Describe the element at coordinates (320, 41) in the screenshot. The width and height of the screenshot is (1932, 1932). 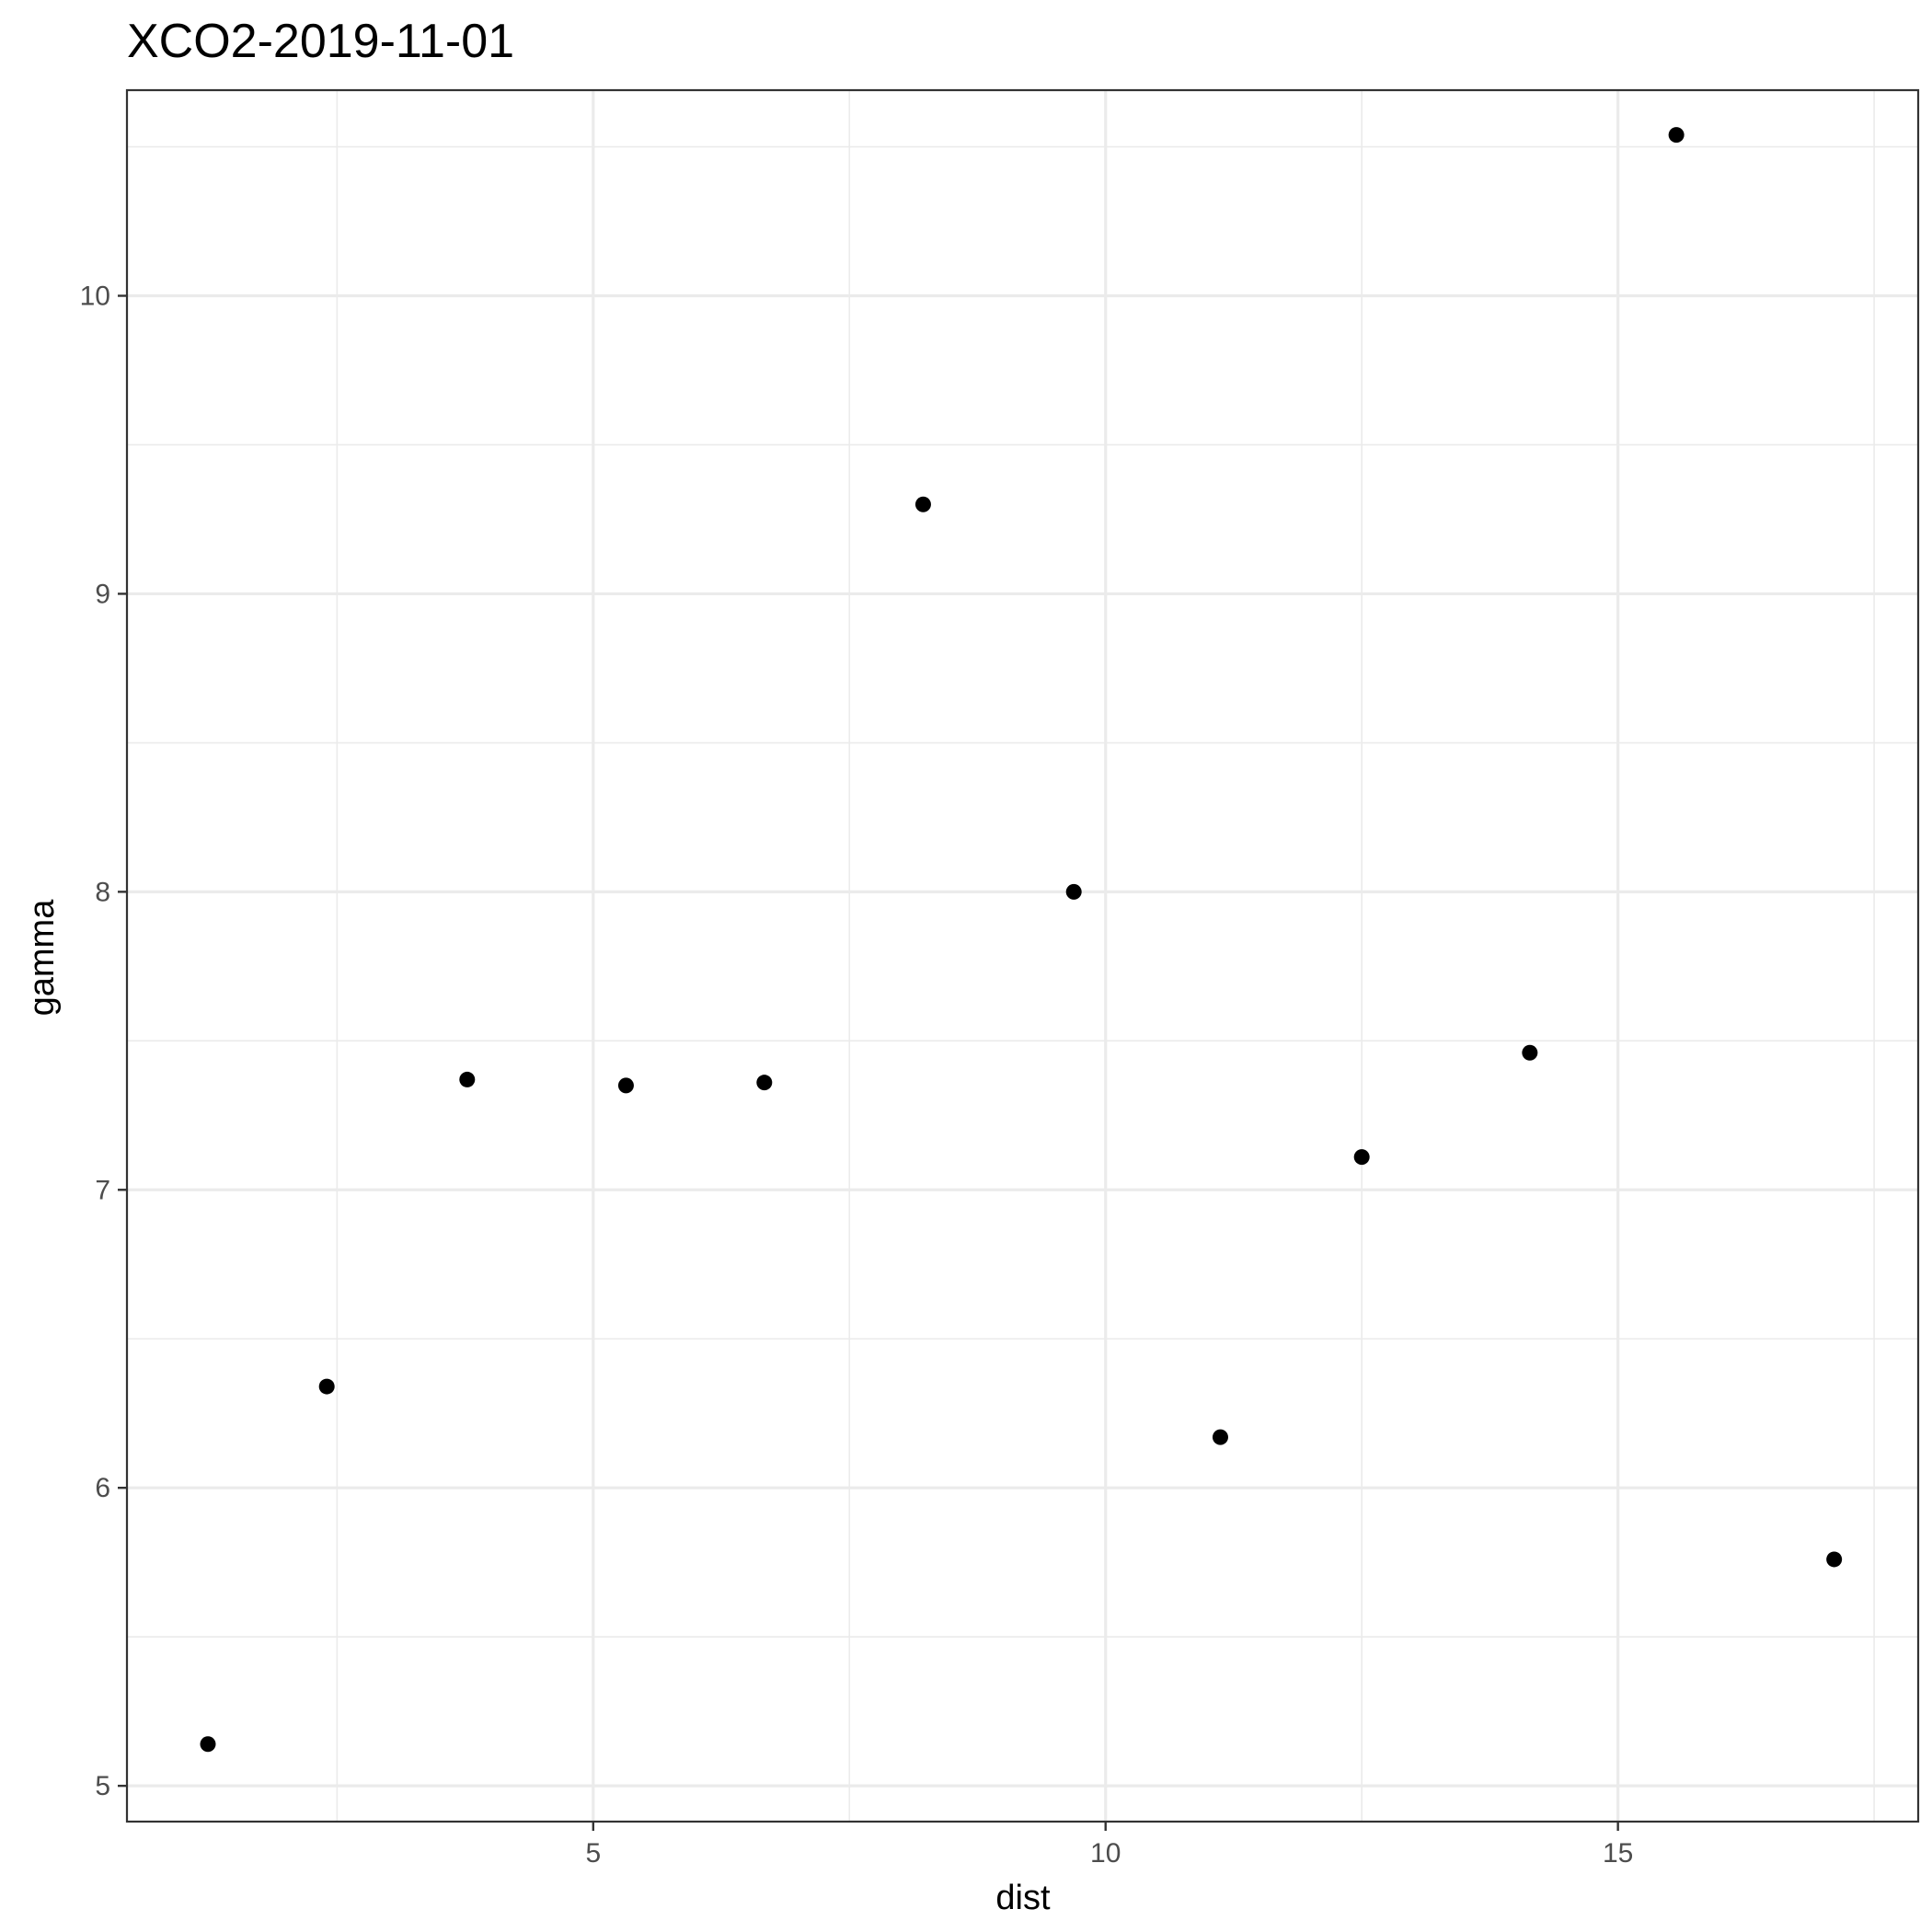
I see `chart-title: XCO2-2019-11-01` at that location.